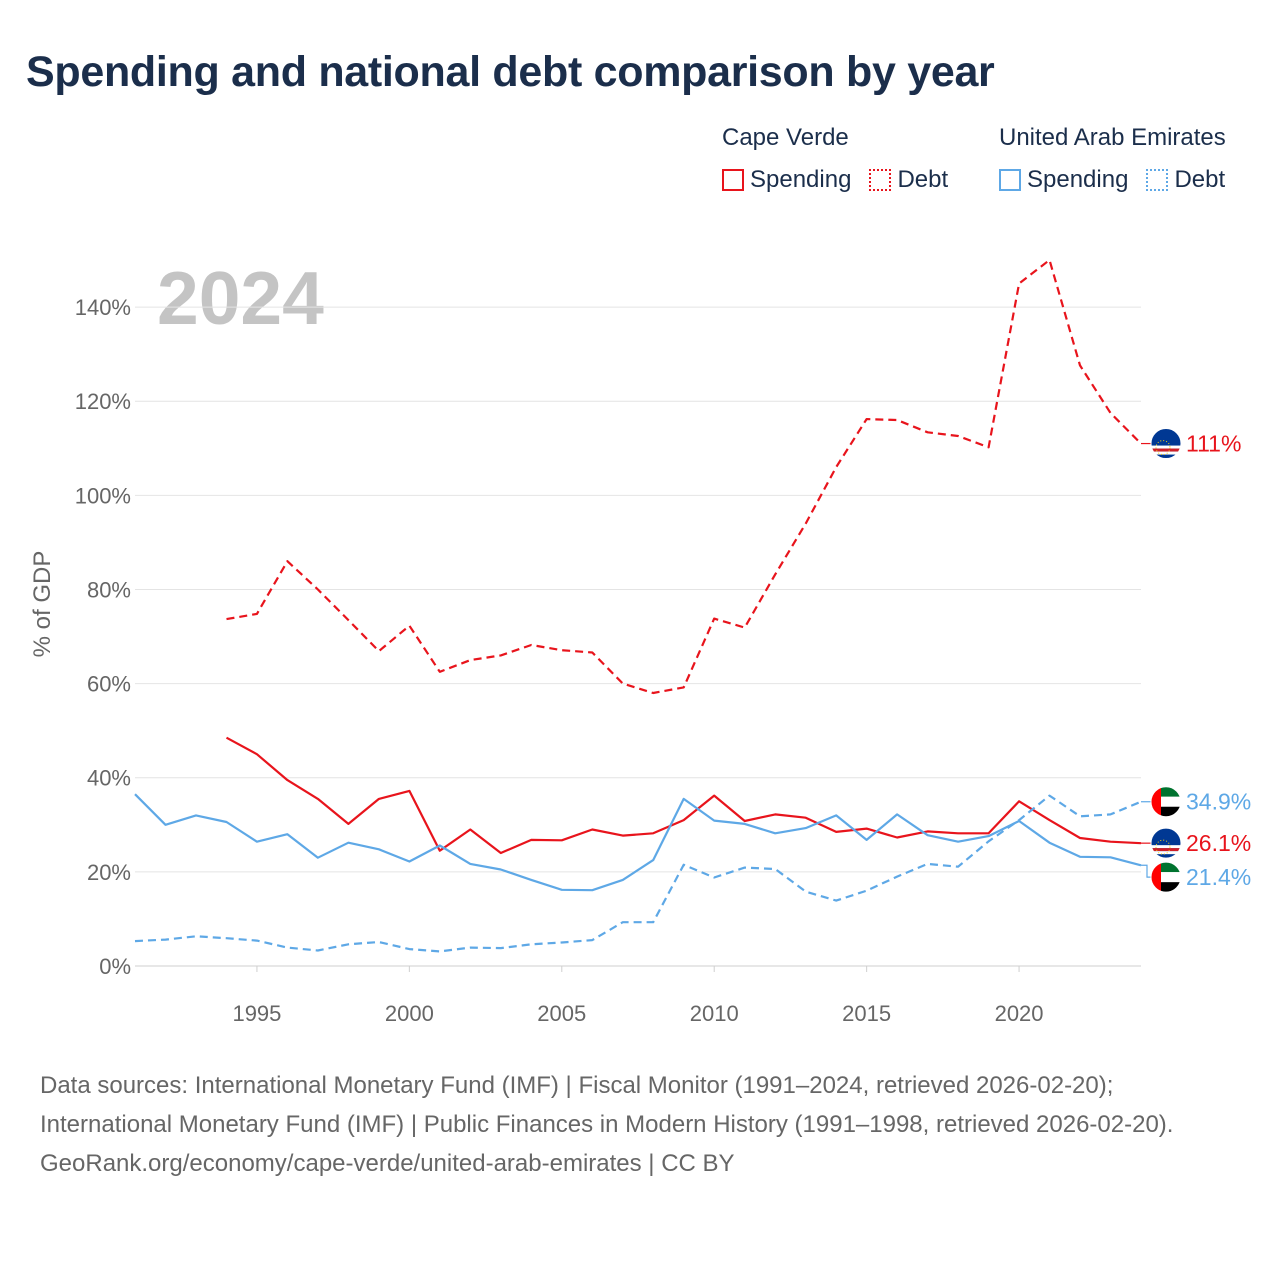 This screenshot has width=1280, height=1280. Describe the element at coordinates (115, 966) in the screenshot. I see `y-tick-label: 0%` at that location.